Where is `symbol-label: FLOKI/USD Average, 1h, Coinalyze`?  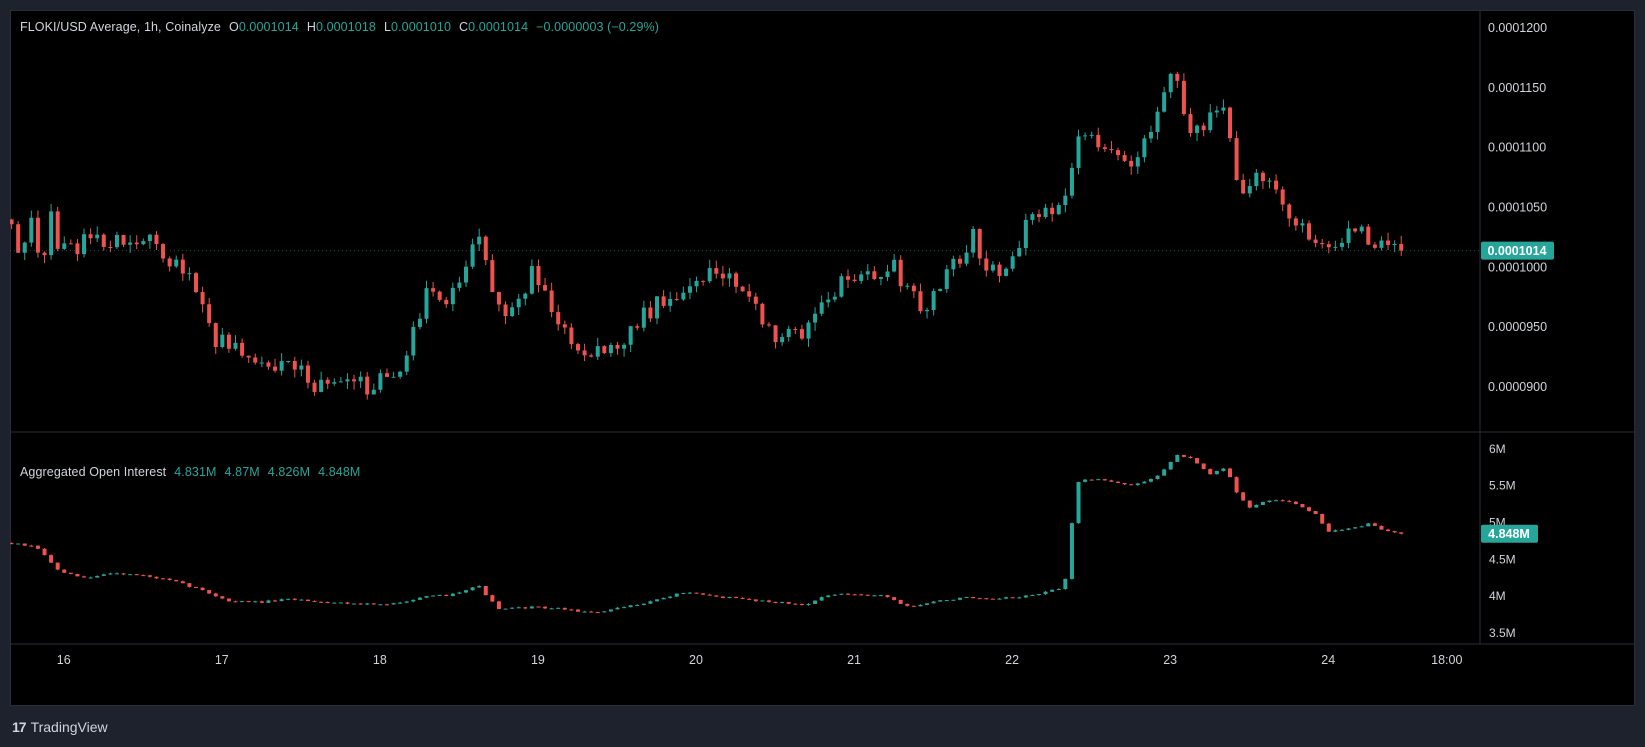 symbol-label: FLOKI/USD Average, 1h, Coinalyze is located at coordinates (120, 27).